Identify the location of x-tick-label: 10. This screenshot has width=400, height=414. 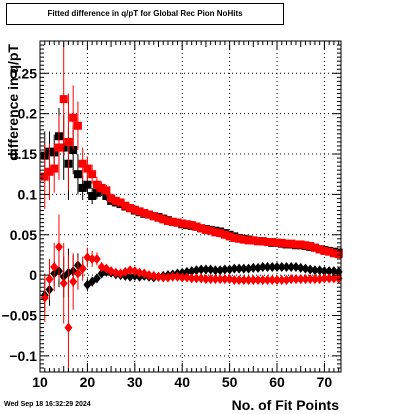
(40, 382).